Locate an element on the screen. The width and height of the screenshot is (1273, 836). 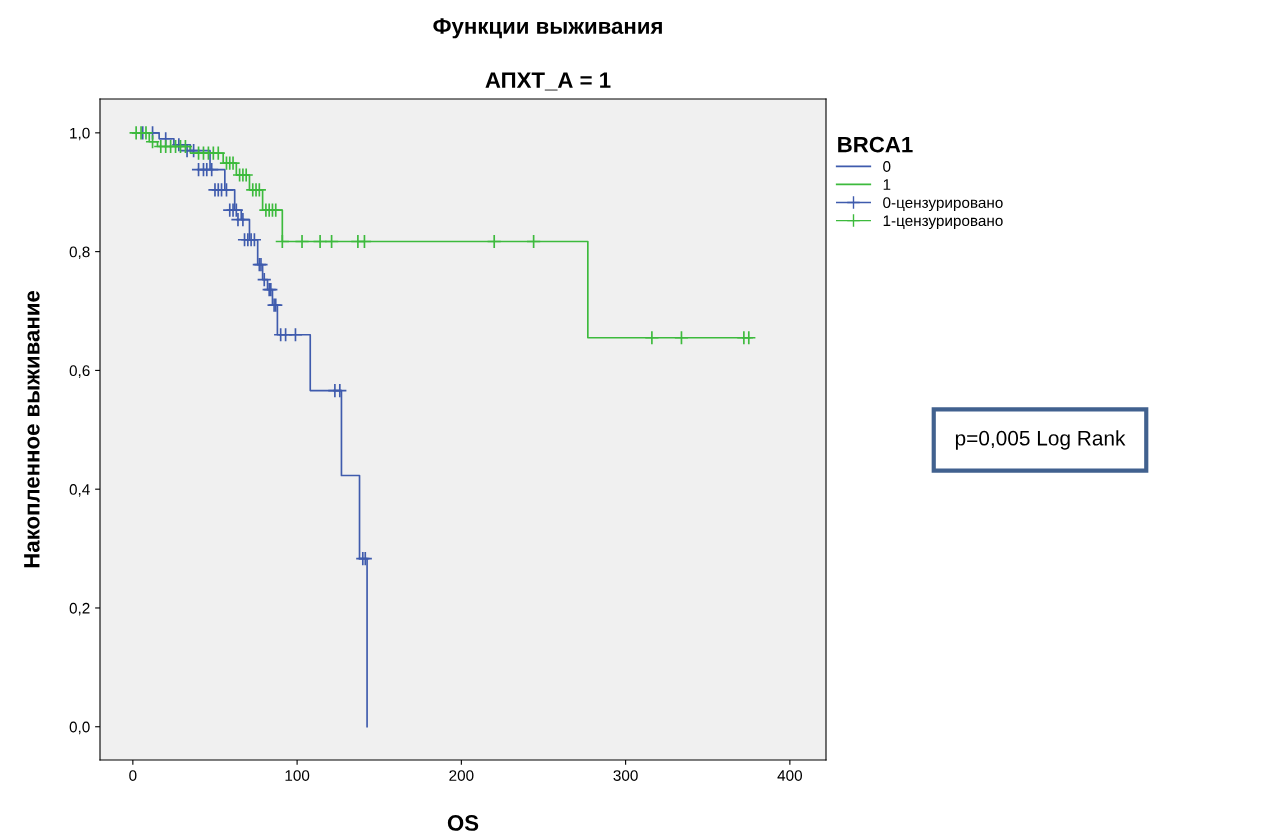
y-tick-label: 1,0 is located at coordinates (80, 134).